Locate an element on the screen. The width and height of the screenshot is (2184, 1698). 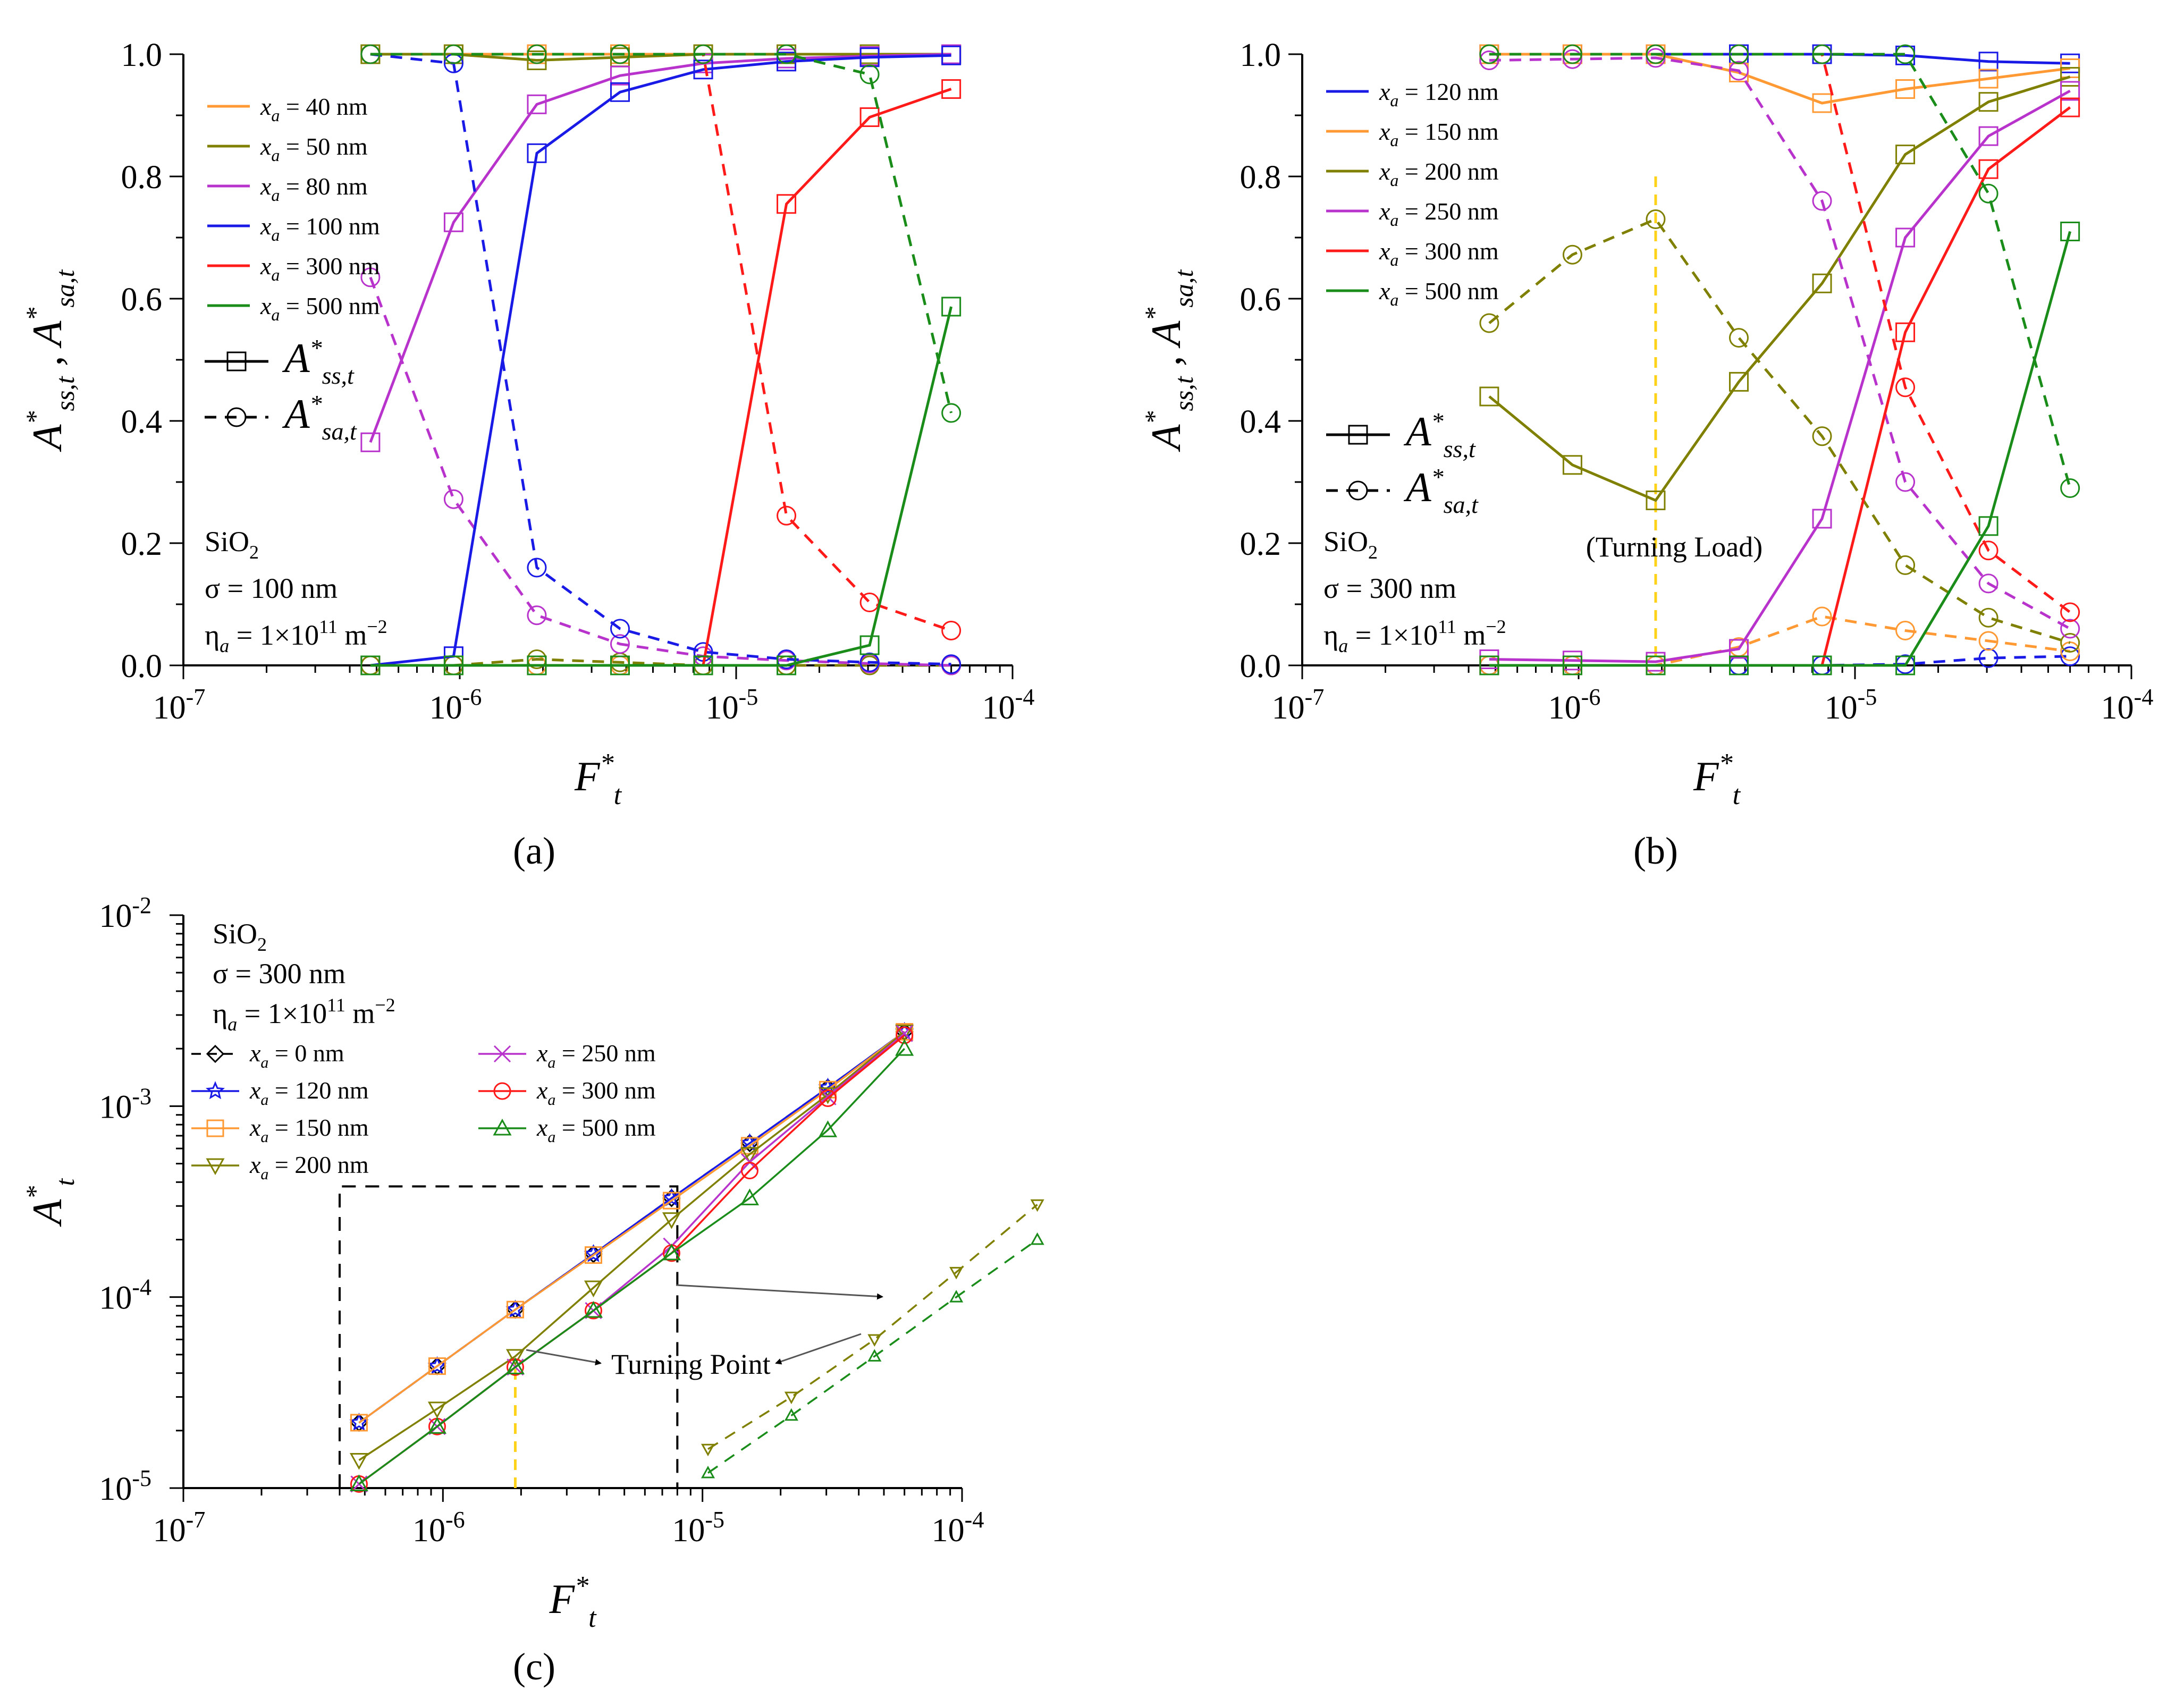
y-tick-label: 0.2 is located at coordinates (142, 544).